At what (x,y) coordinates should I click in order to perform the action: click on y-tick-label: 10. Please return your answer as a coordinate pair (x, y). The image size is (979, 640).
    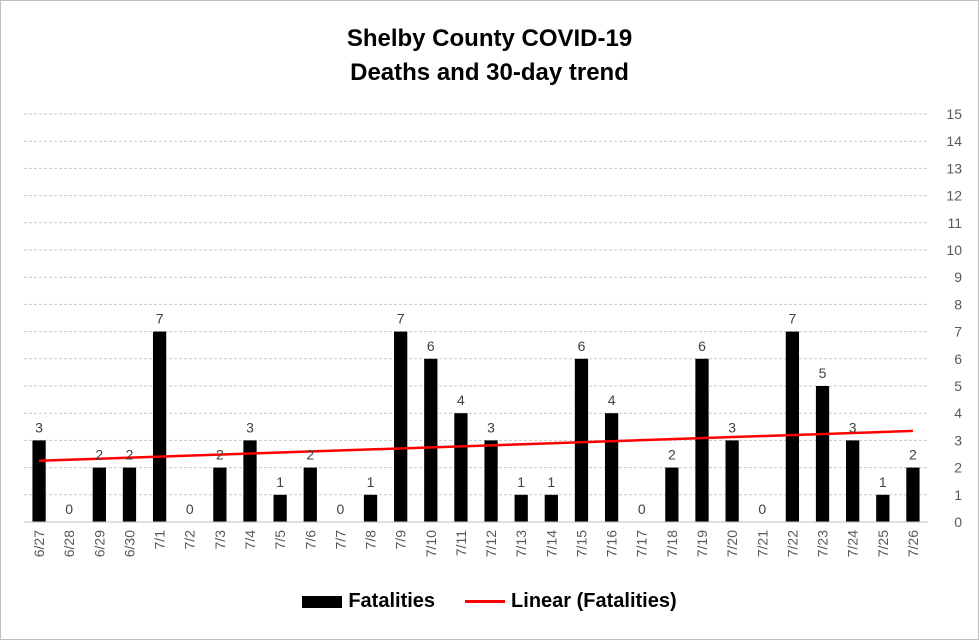
    Looking at the image, I should click on (954, 250).